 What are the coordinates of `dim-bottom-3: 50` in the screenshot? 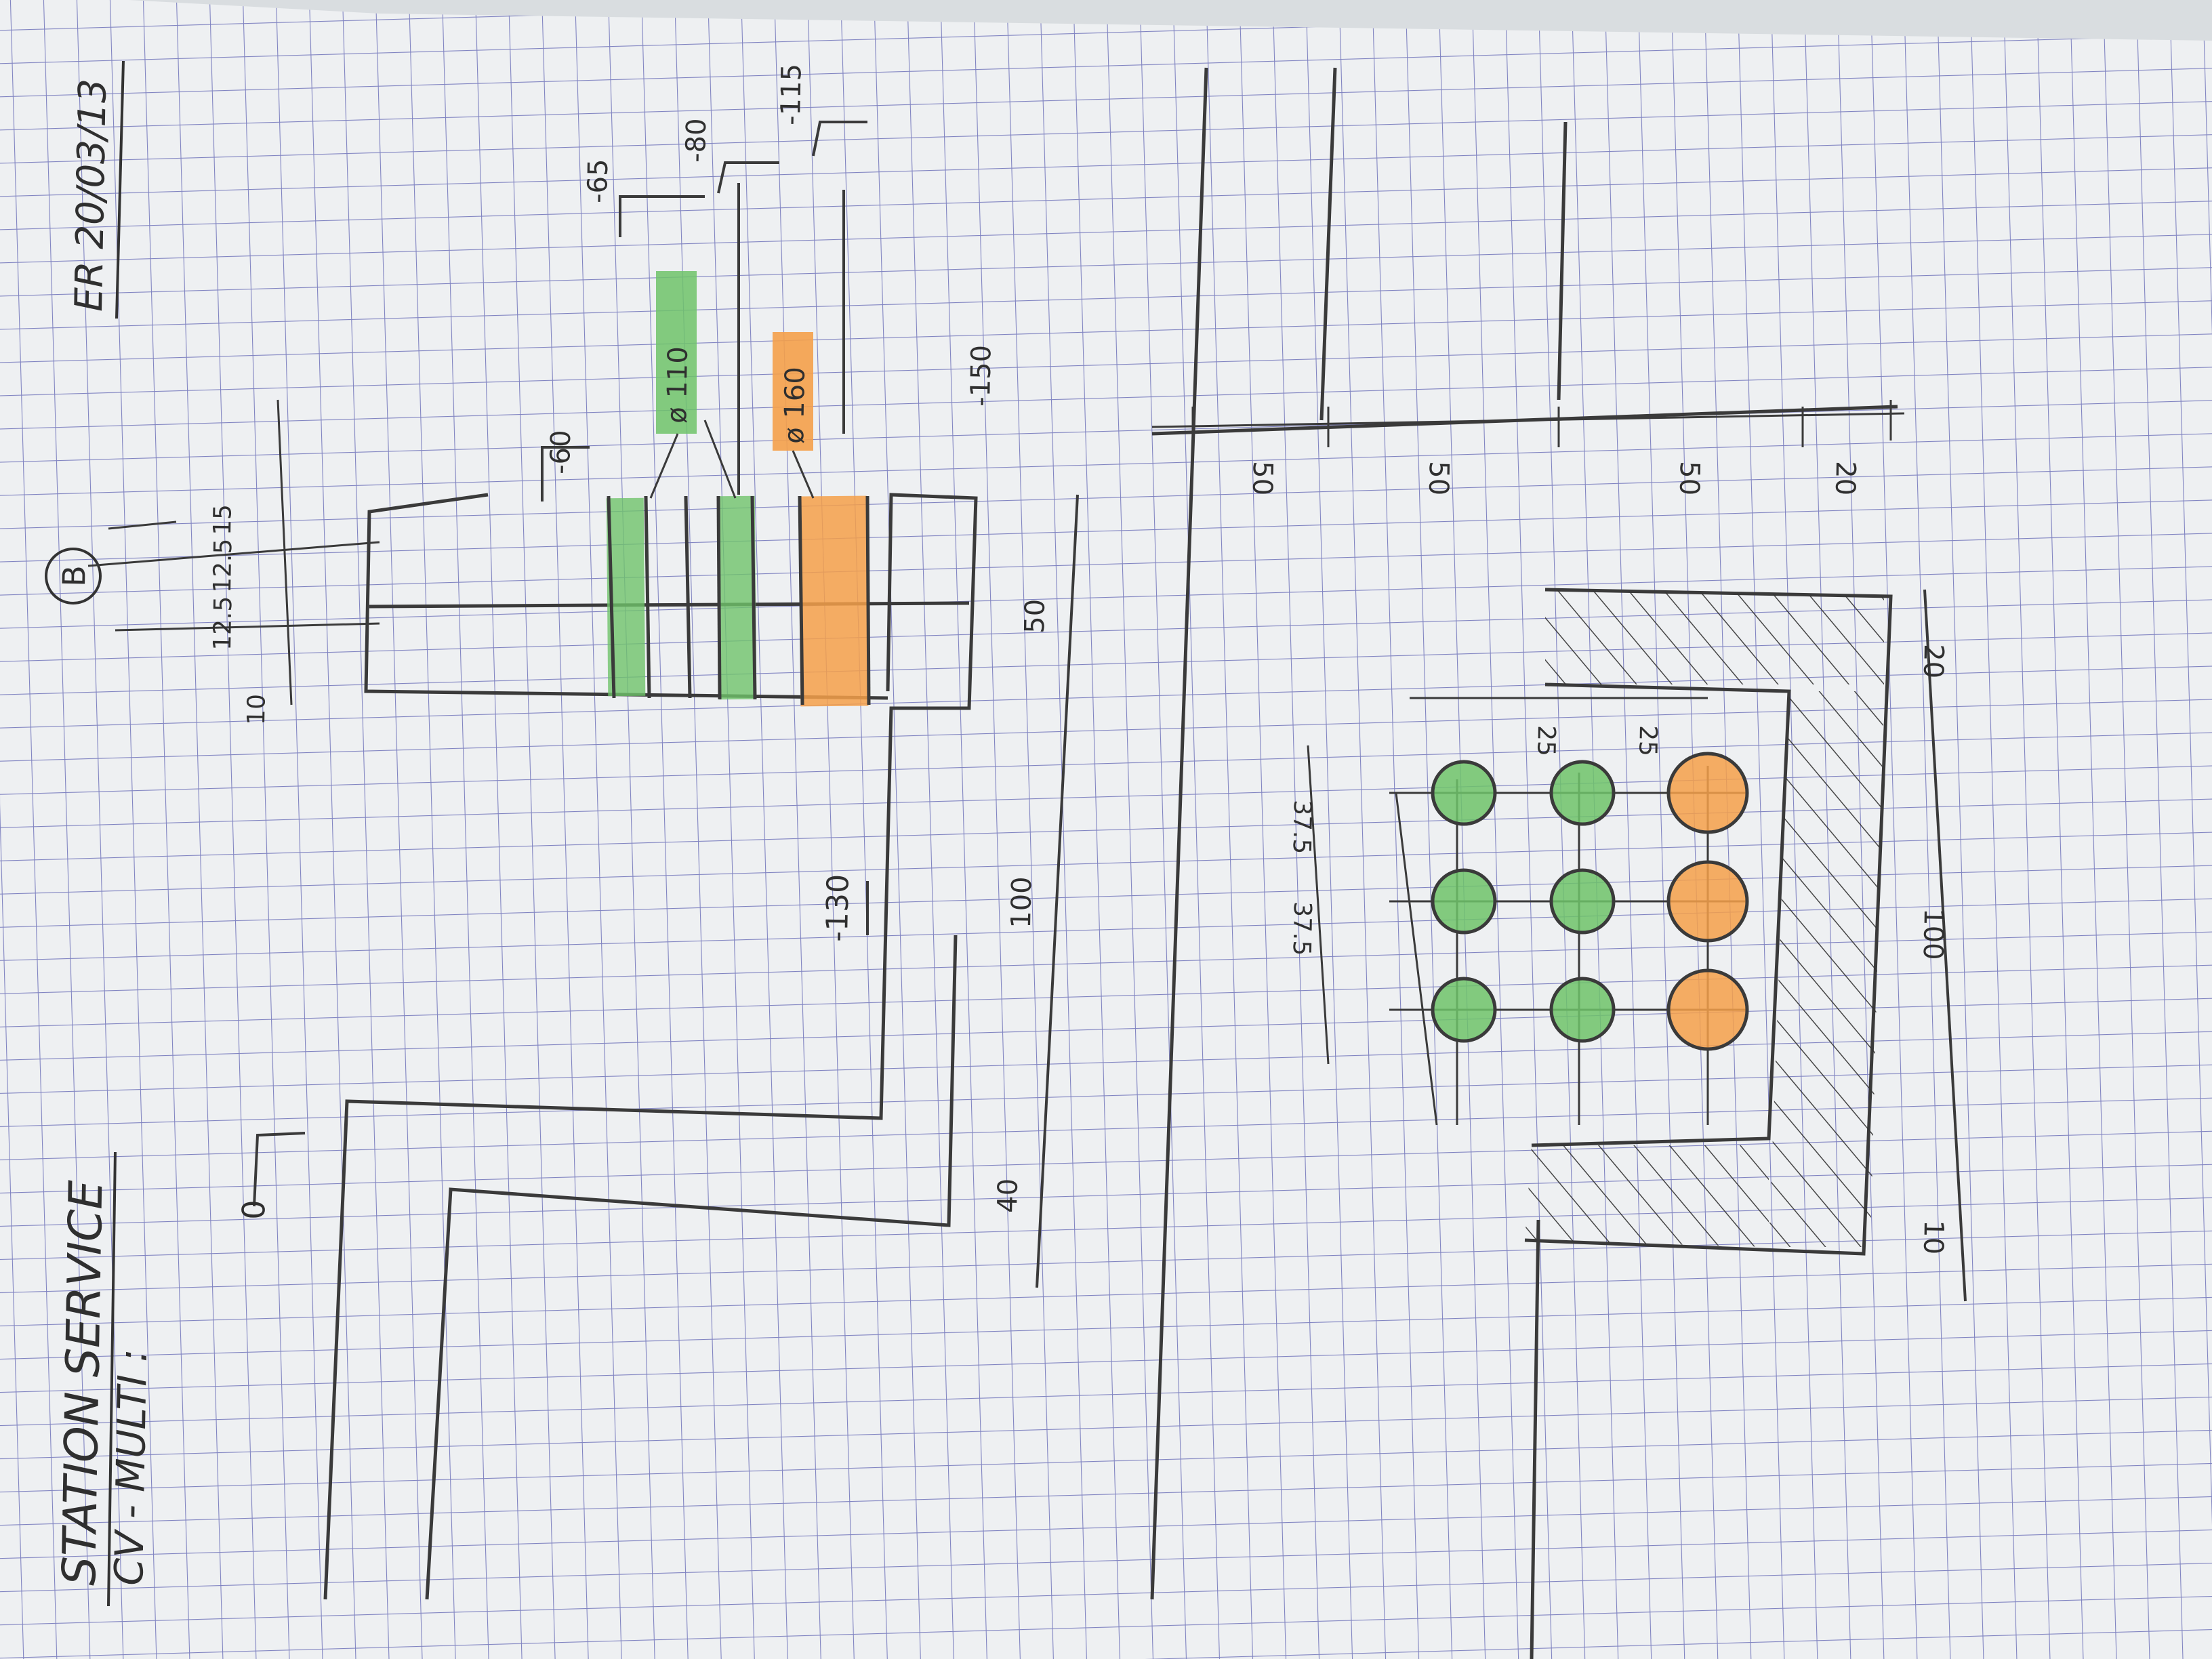 It's located at (1035, 616).